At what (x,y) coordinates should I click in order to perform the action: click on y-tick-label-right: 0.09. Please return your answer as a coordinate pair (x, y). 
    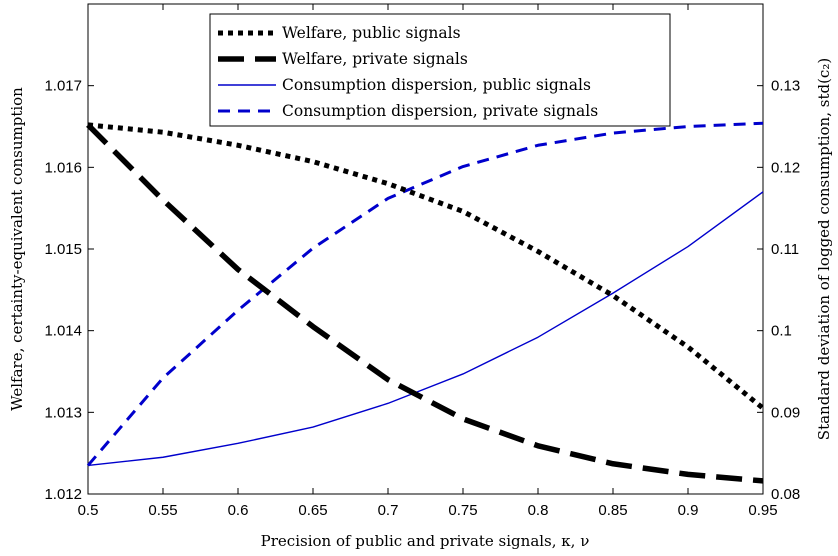
    Looking at the image, I should click on (785, 412).